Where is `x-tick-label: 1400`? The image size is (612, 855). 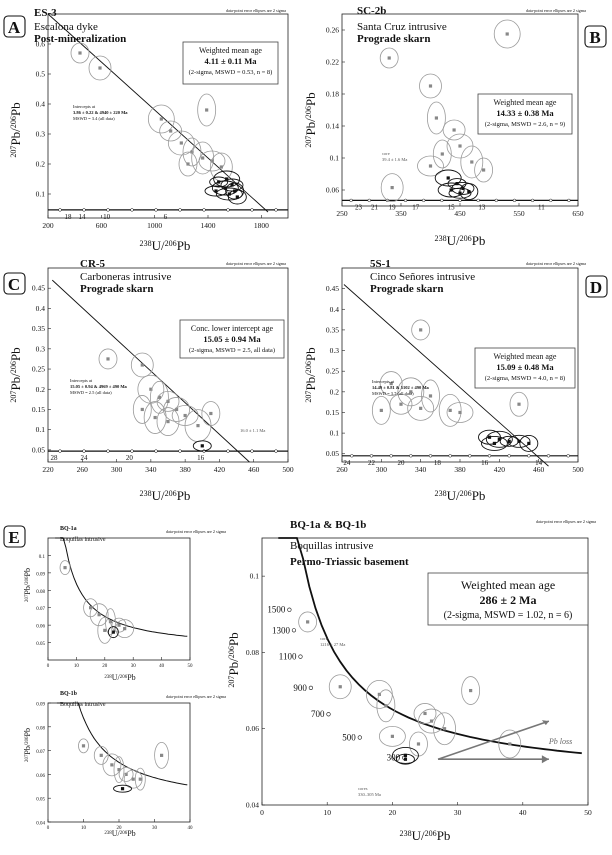
x-tick-label: 1400 is located at coordinates (208, 225).